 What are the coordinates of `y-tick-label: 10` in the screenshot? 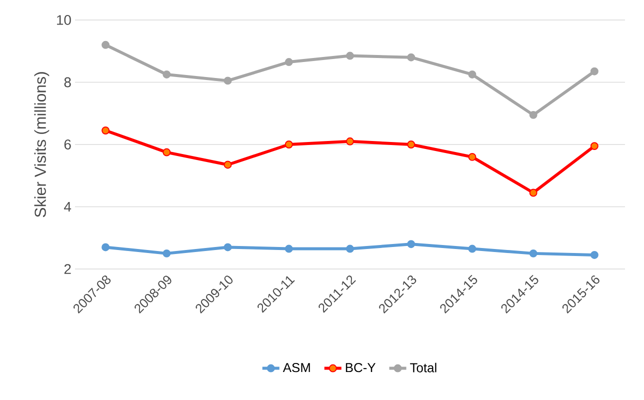 It's located at (64, 20).